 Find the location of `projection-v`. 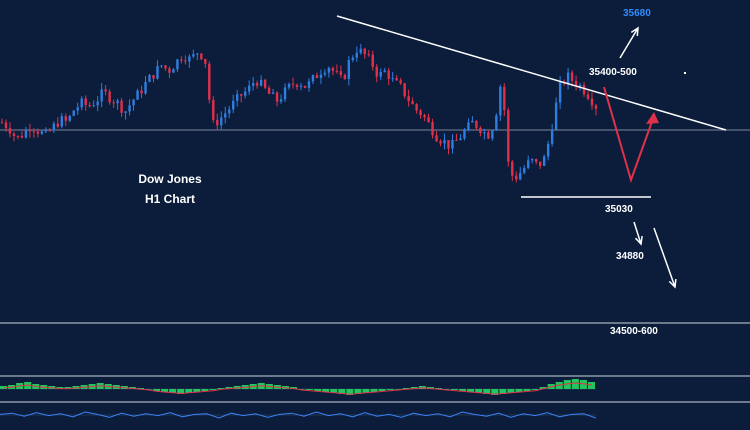

projection-v is located at coordinates (629, 135).